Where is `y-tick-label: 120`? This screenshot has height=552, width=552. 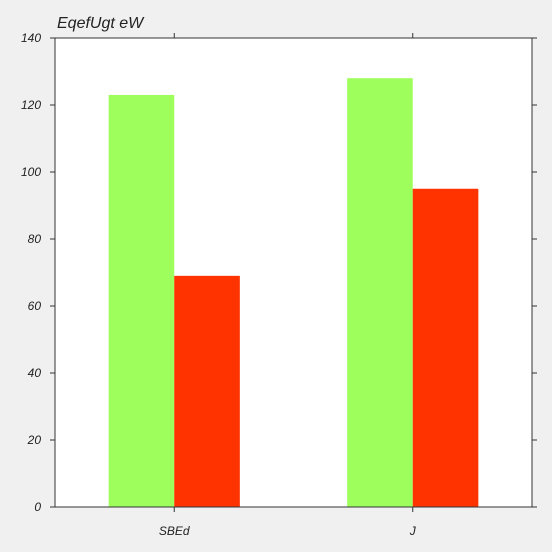
y-tick-label: 120 is located at coordinates (31, 105).